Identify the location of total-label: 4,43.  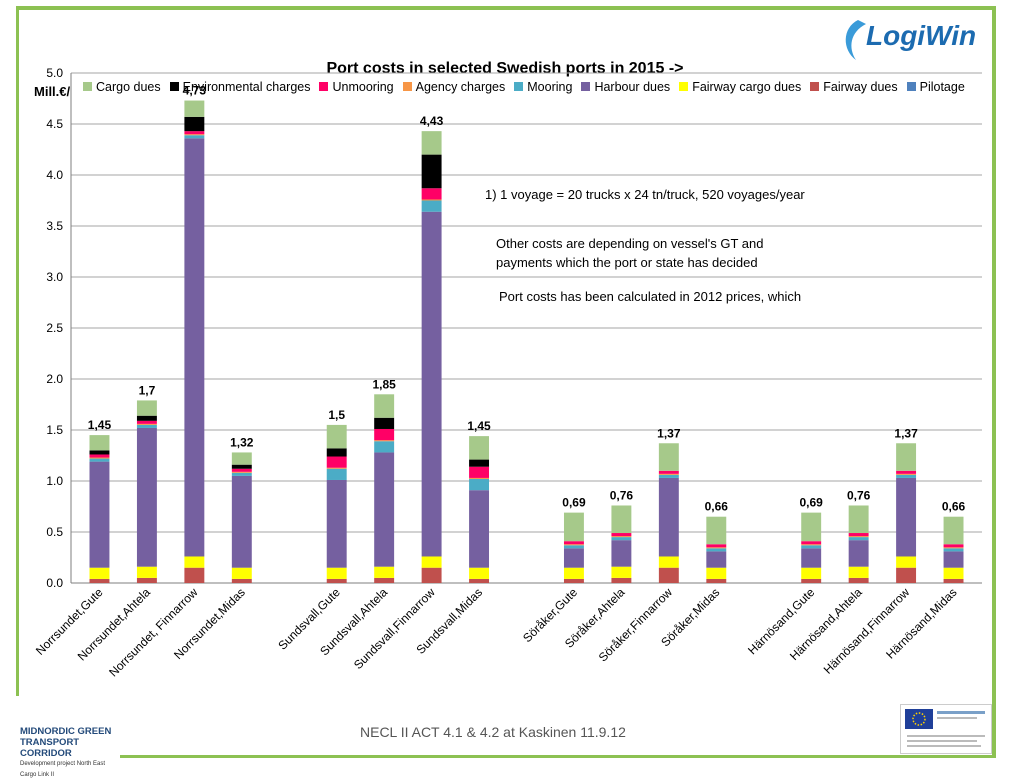
(432, 121).